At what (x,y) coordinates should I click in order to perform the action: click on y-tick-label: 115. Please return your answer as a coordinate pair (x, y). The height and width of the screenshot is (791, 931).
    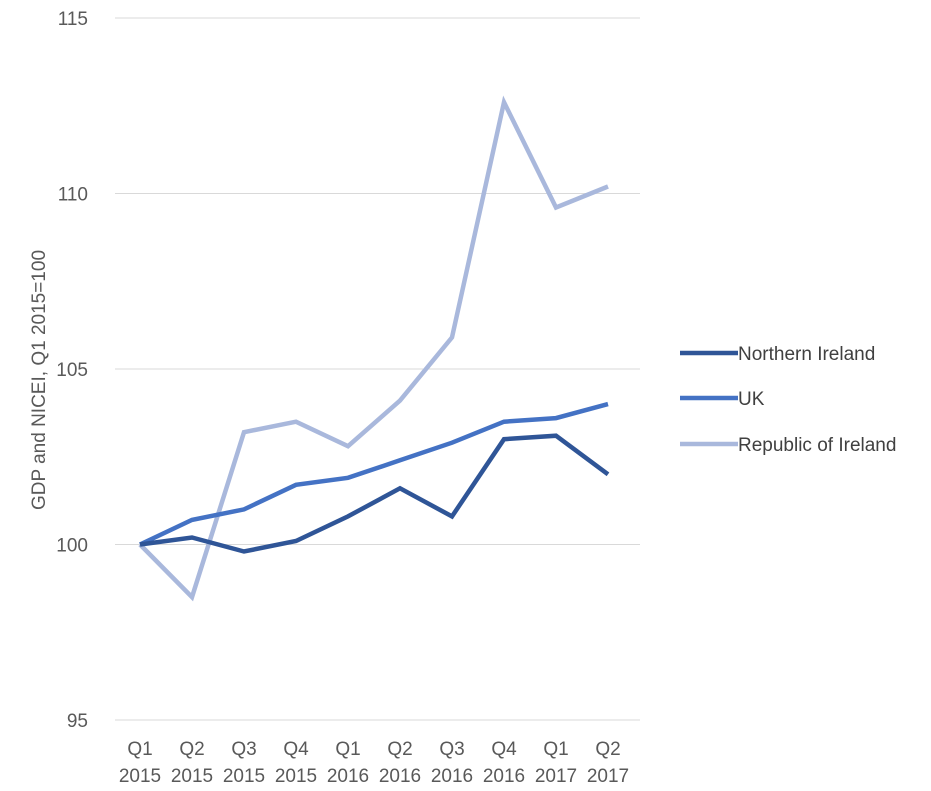
    Looking at the image, I should click on (73, 19).